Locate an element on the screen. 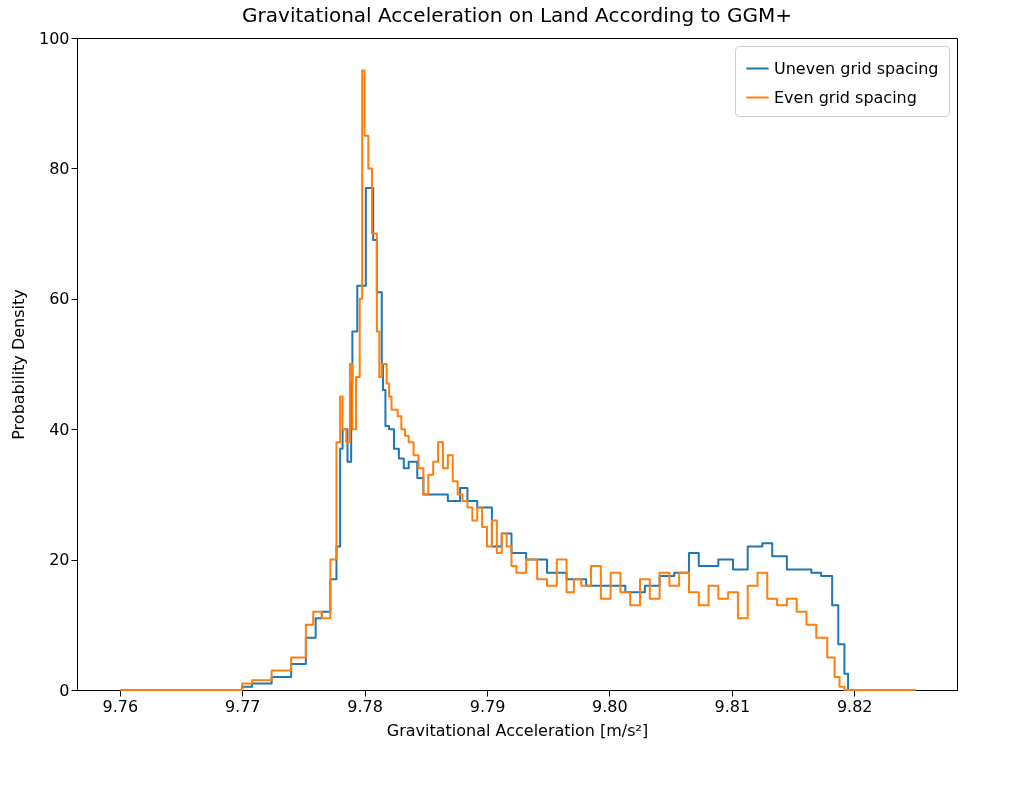 This screenshot has width=1025, height=799. x-tick-label: 9.79 is located at coordinates (487, 706).